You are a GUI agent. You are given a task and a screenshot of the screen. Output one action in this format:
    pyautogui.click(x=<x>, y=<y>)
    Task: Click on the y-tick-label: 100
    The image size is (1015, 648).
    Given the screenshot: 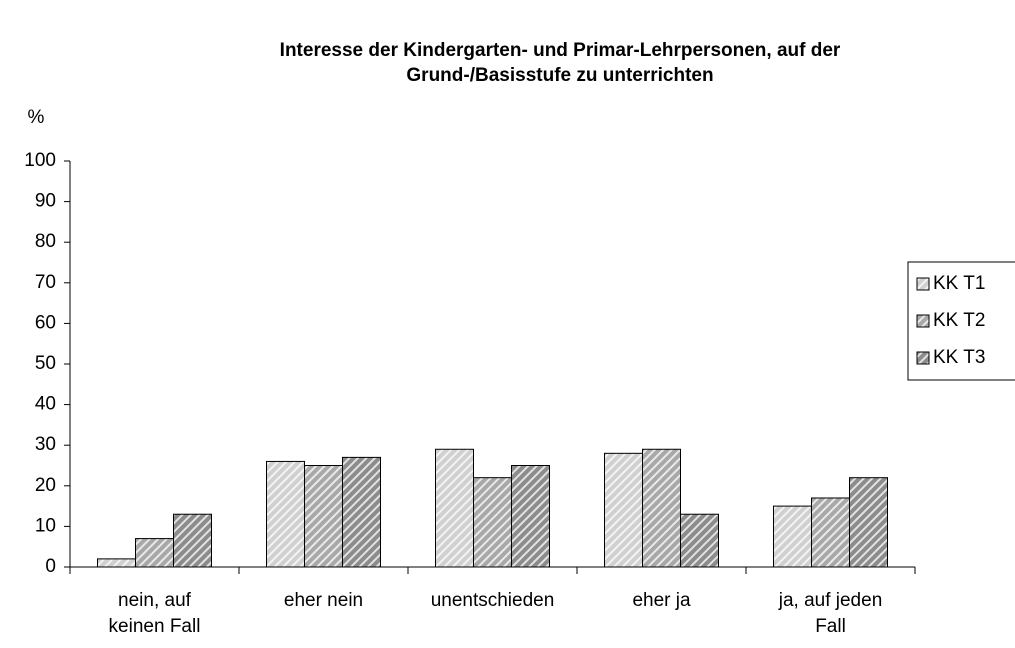 What is the action you would take?
    pyautogui.click(x=40, y=160)
    